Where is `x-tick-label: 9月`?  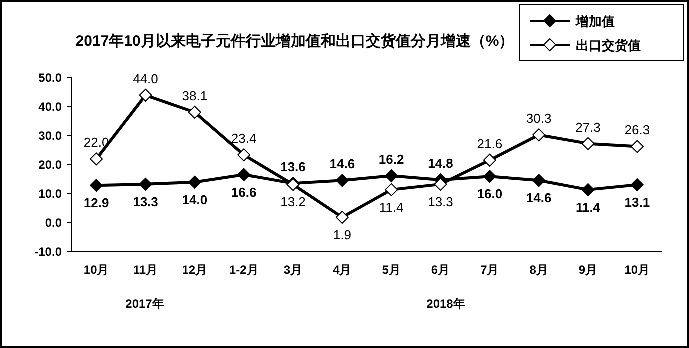 x-tick-label: 9月 is located at coordinates (588, 270).